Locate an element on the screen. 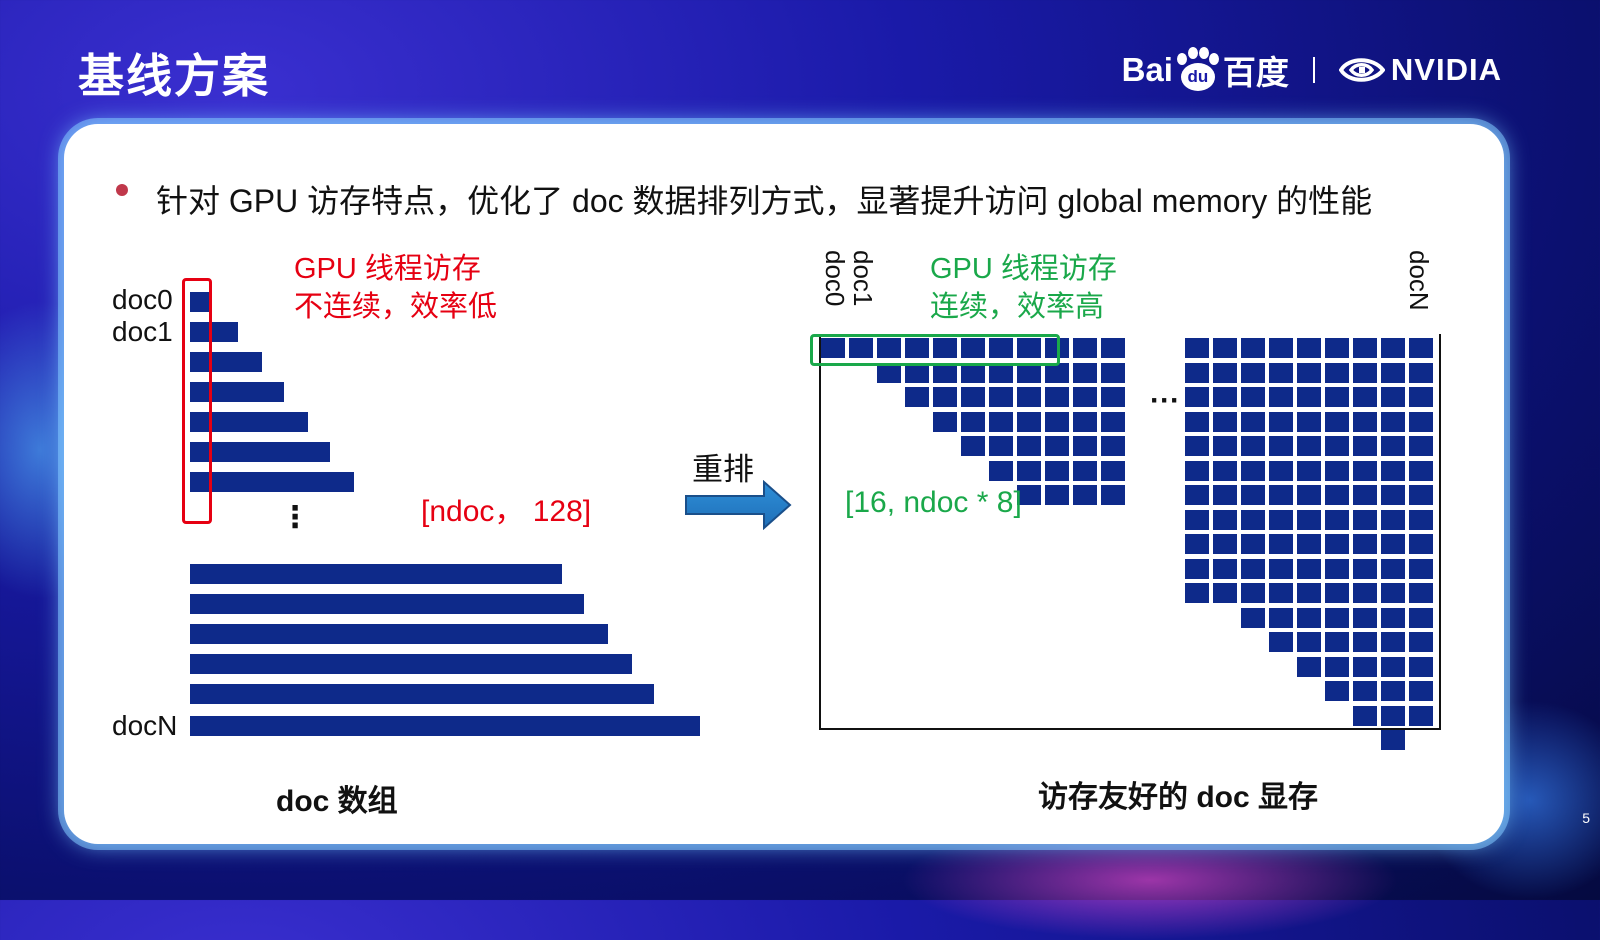  note-line-2: 不连续，效率低 is located at coordinates (396, 307).